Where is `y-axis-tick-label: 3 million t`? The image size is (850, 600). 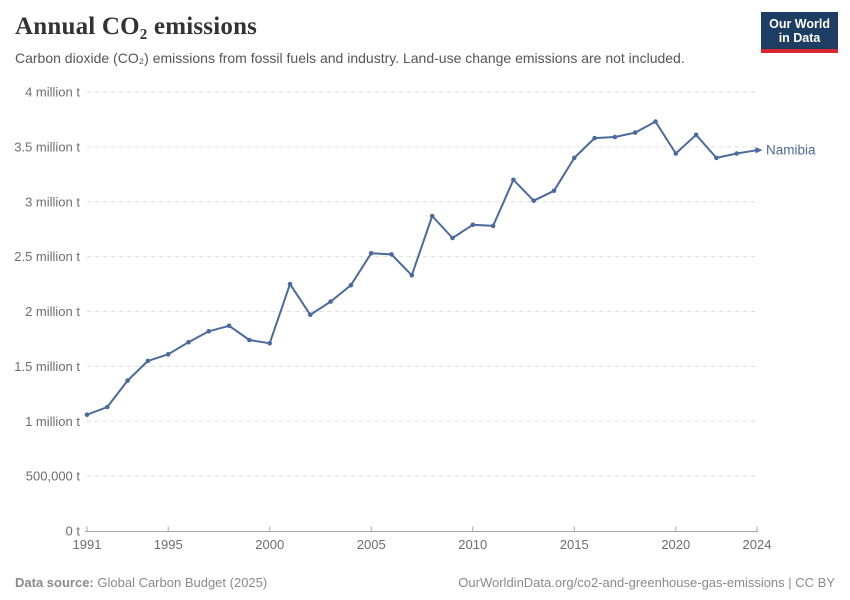 y-axis-tick-label: 3 million t is located at coordinates (52, 201).